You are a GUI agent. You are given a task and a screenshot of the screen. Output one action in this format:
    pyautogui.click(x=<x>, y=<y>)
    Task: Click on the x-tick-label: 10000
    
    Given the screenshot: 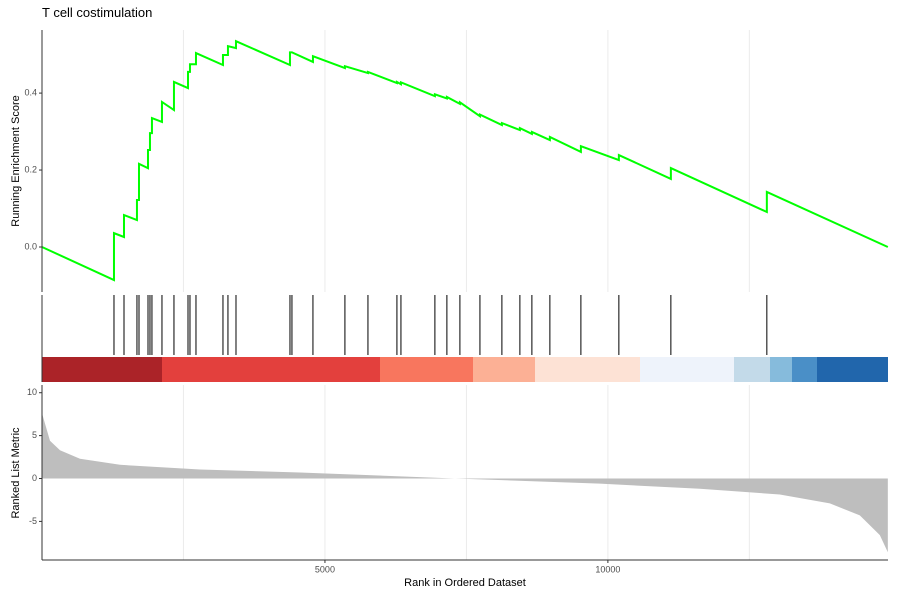 What is the action you would take?
    pyautogui.click(x=607, y=569)
    